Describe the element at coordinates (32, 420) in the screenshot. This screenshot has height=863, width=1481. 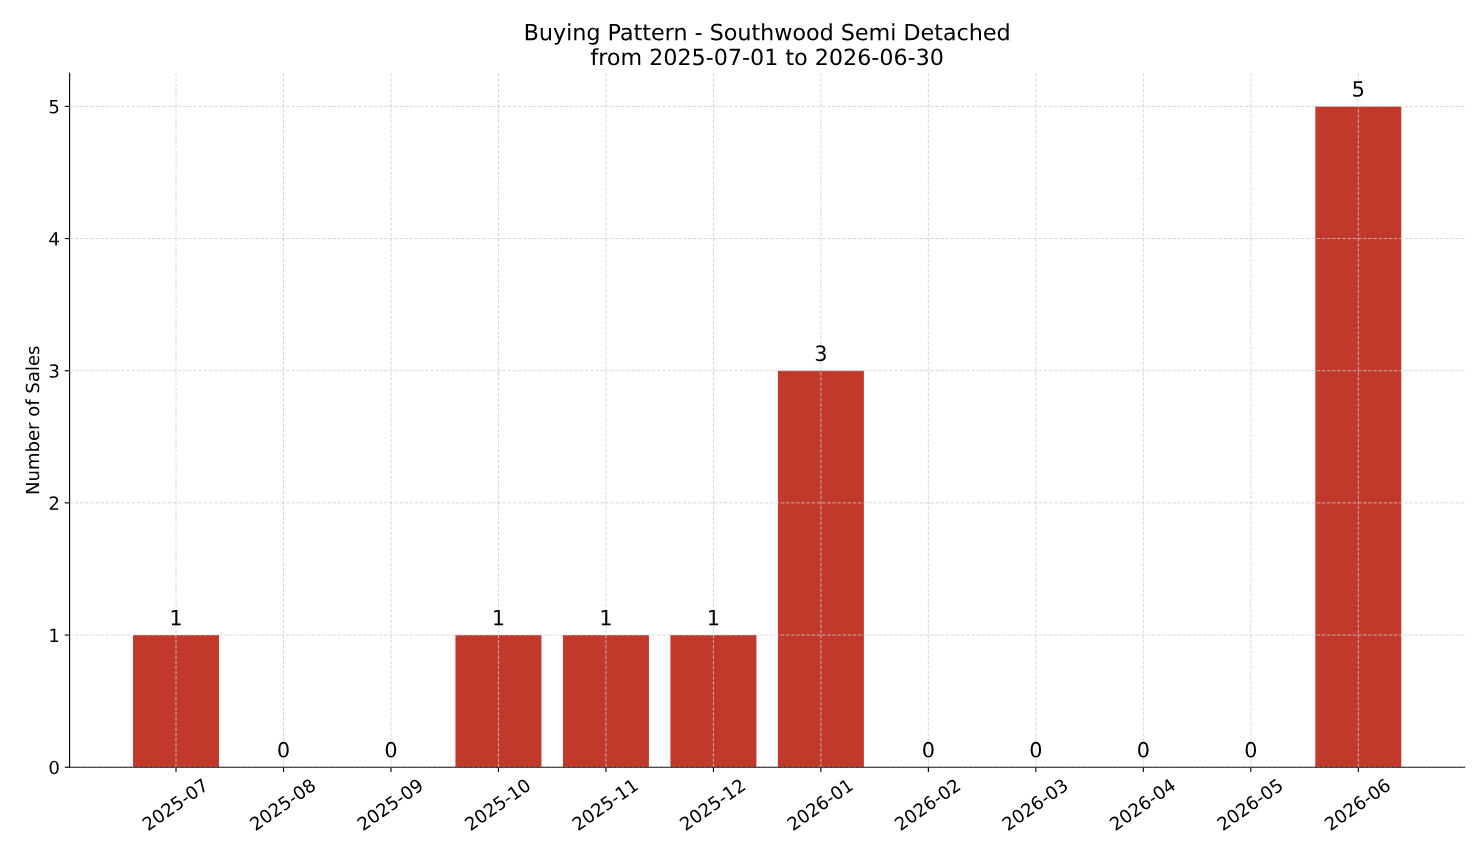
I see `y-axis-title: Number of Sales` at that location.